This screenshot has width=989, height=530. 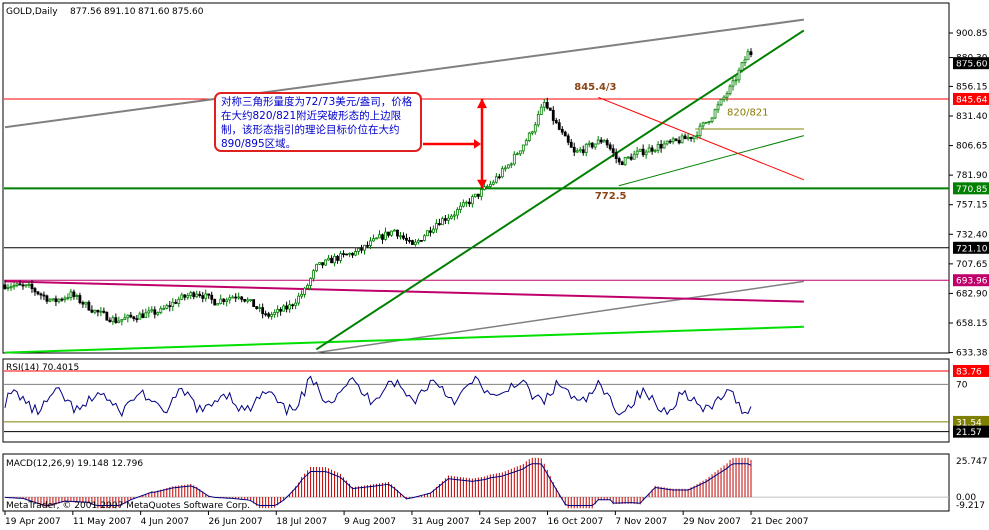 What do you see at coordinates (378, 485) in the screenshot?
I see `macd-signal-line` at bounding box center [378, 485].